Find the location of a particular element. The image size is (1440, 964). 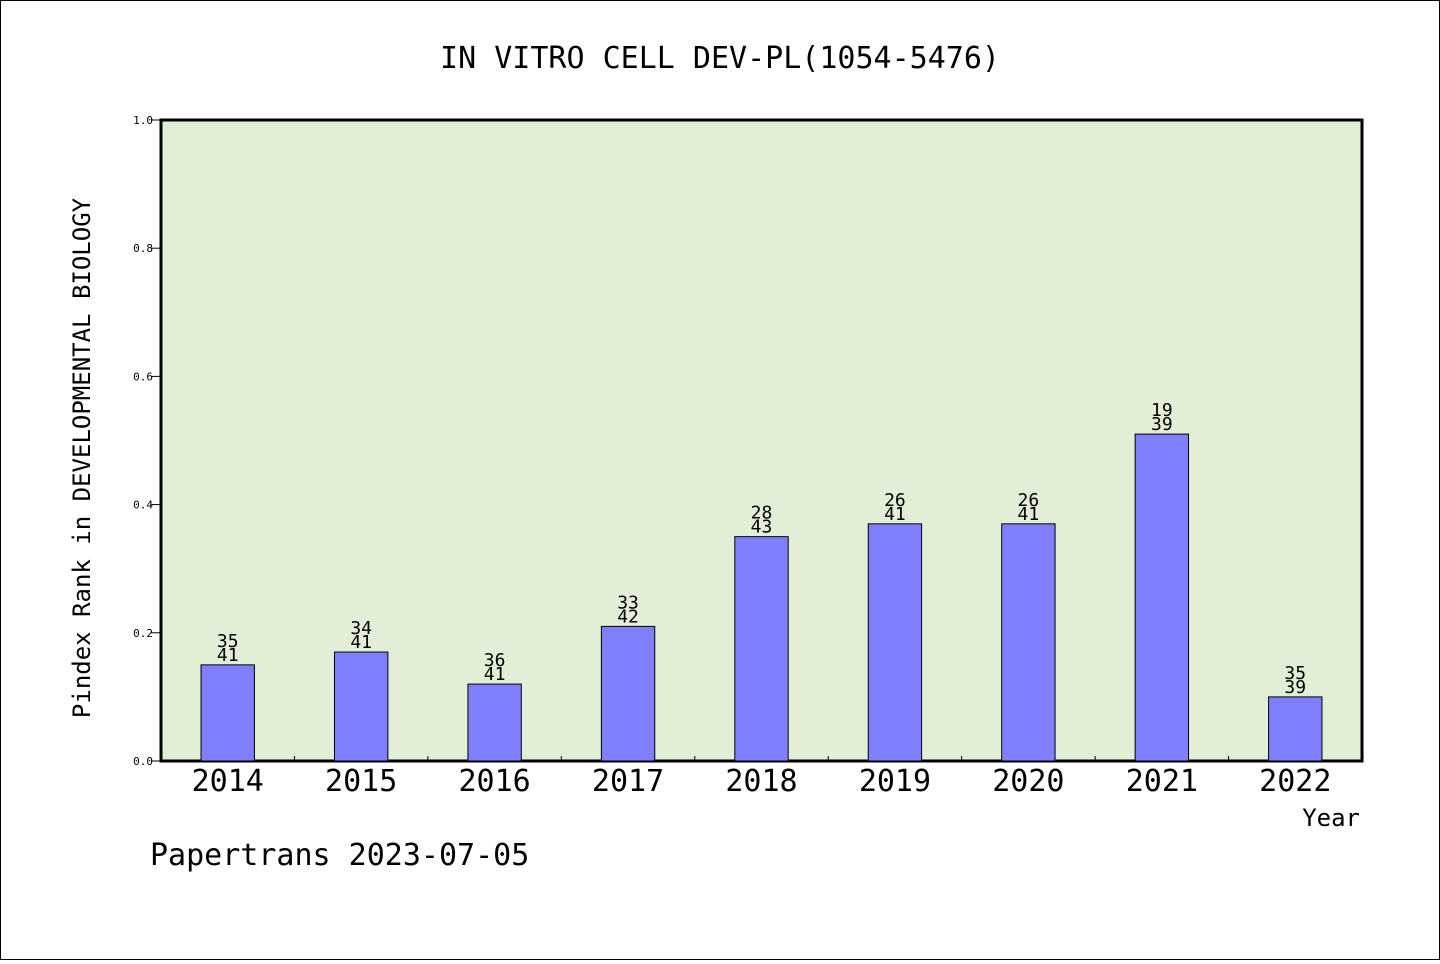

y-tick-label-5: 1.0 is located at coordinates (143, 120).